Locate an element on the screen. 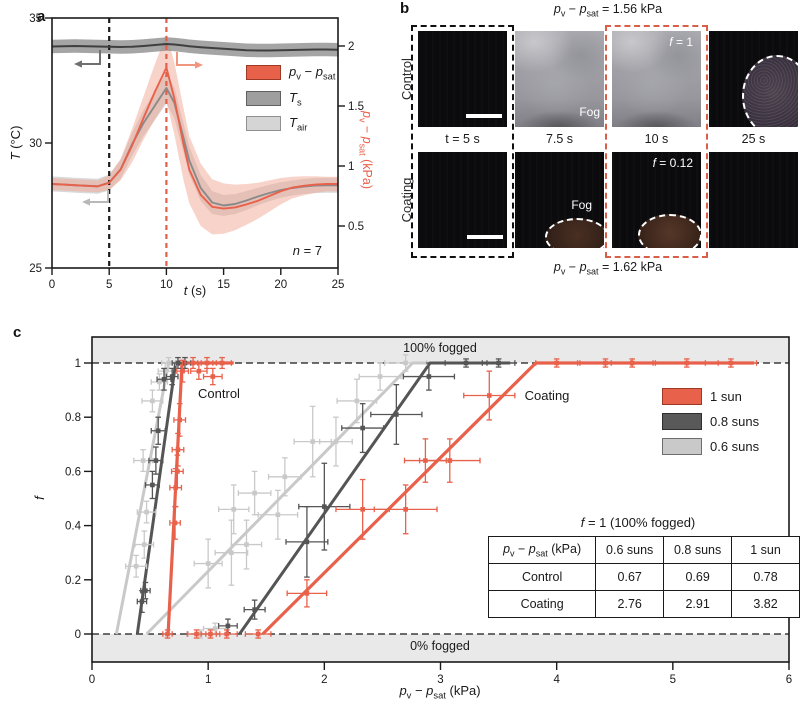 The height and width of the screenshot is (702, 800). panel-c-label: c is located at coordinates (17, 332).